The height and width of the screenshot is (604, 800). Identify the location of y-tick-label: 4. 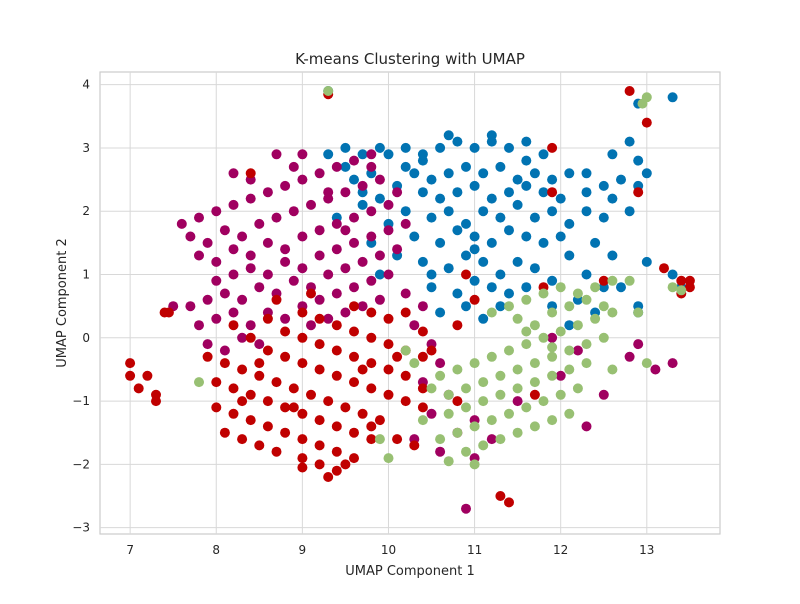
(86, 85).